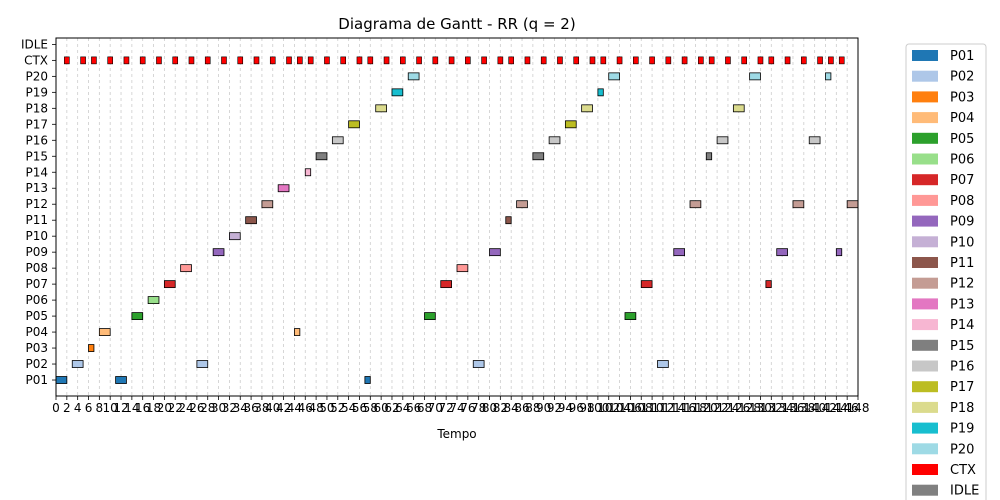  Describe the element at coordinates (962, 160) in the screenshot. I see `legend-label: P06` at that location.